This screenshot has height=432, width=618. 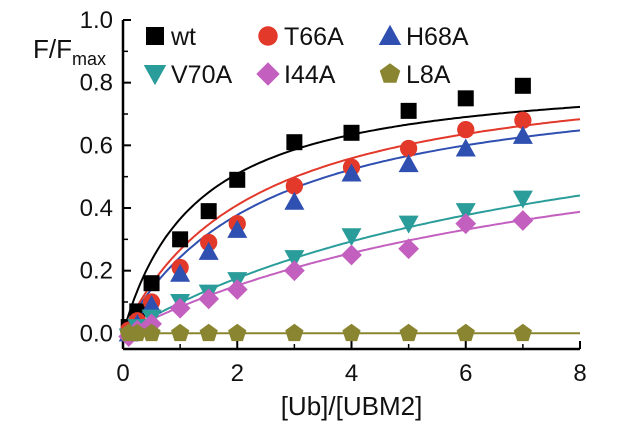 What do you see at coordinates (579, 373) in the screenshot?
I see `x-tick-label: 8` at bounding box center [579, 373].